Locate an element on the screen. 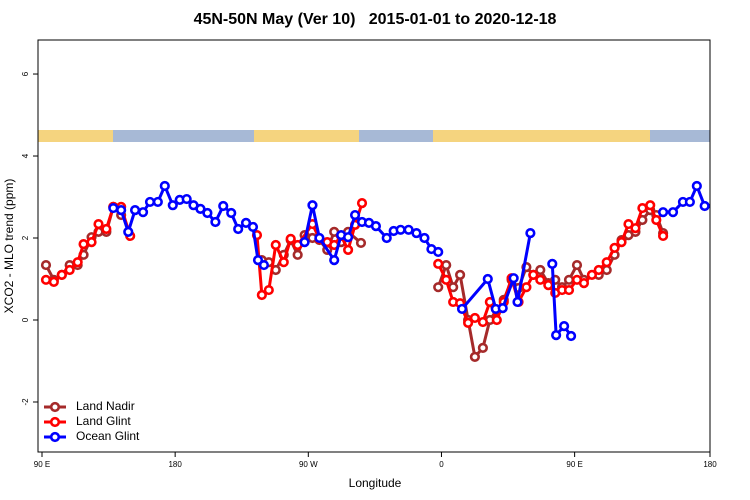 The height and width of the screenshot is (500, 750). legend-label: Ocean Glint is located at coordinates (108, 436).